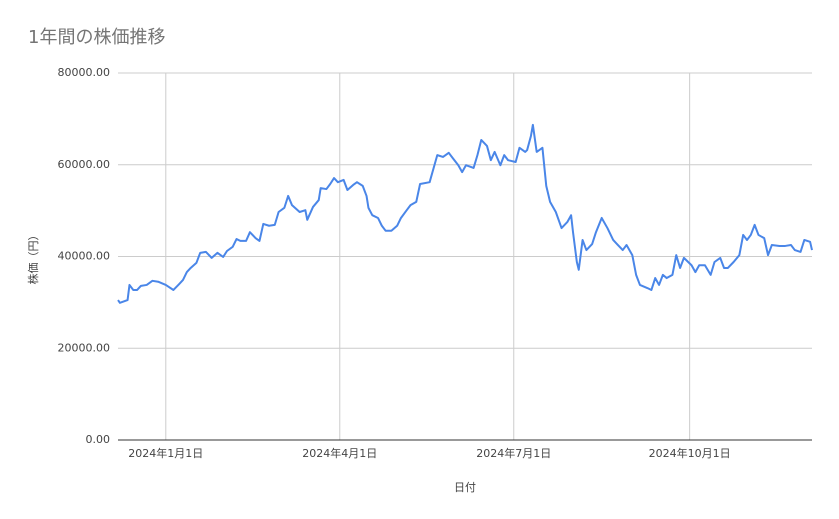 This screenshot has width=839, height=519. I want to click on y-tick-label: 20000.00, so click(84, 347).